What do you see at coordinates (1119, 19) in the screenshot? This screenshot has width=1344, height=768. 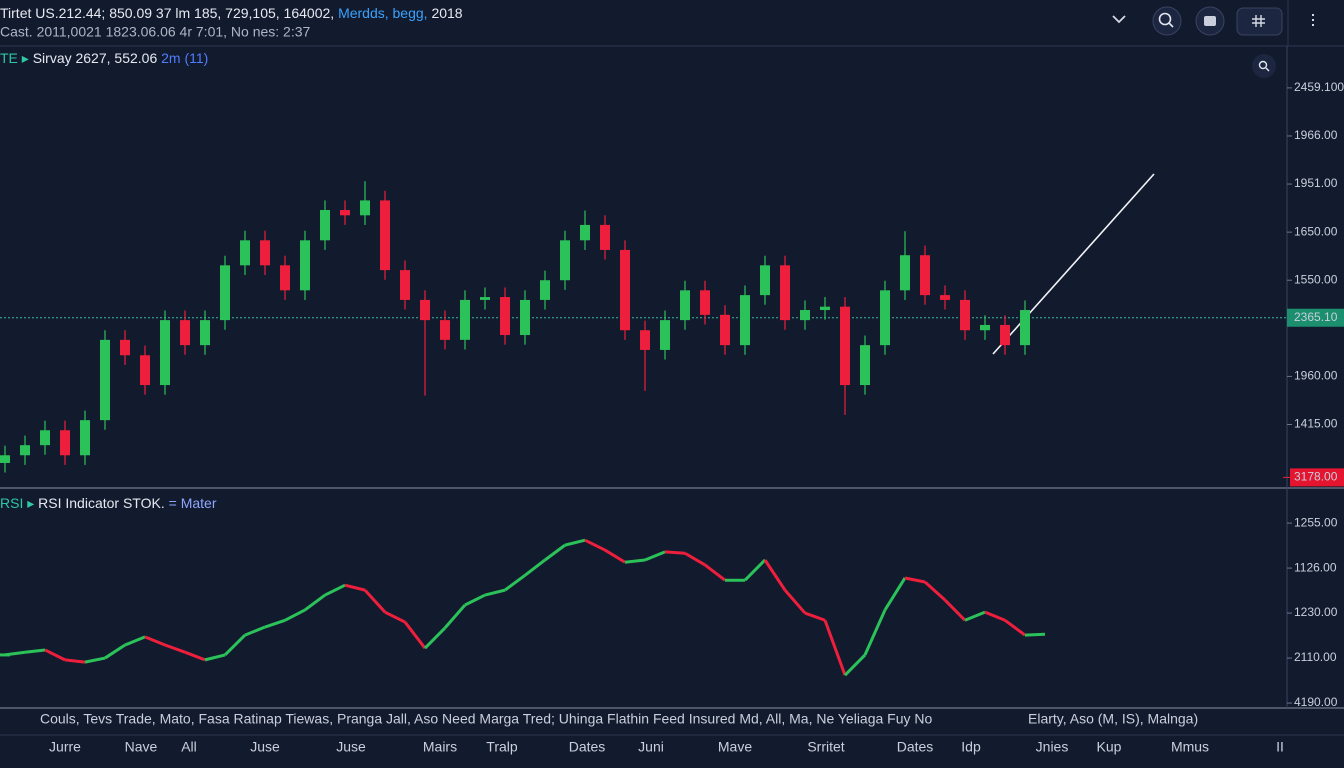 I see `dropdown-icon` at bounding box center [1119, 19].